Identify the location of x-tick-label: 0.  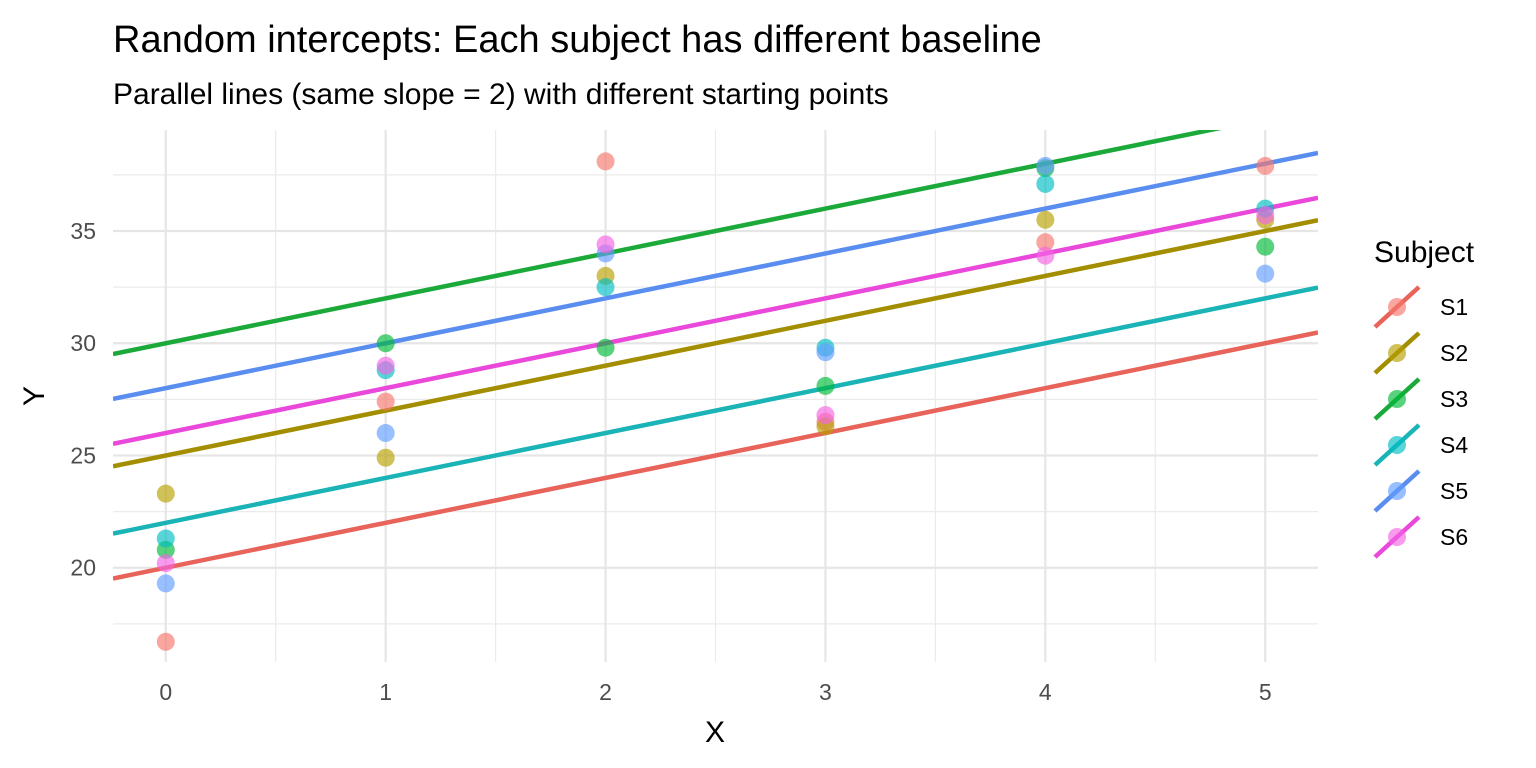
(165, 692).